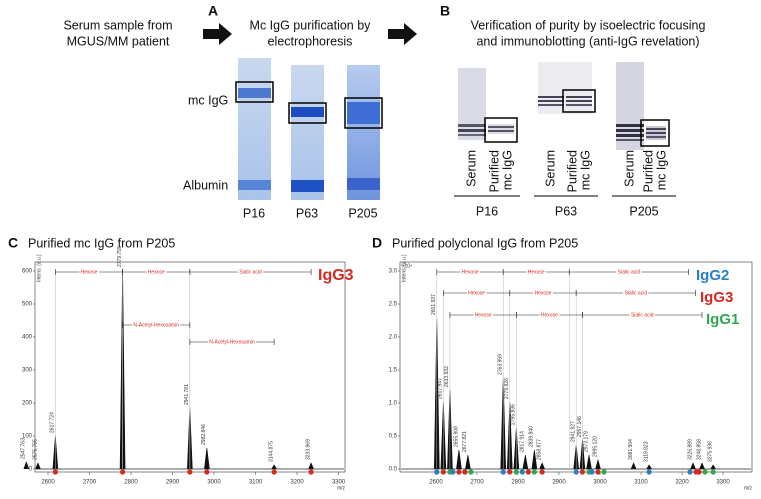  Describe the element at coordinates (308, 449) in the screenshot. I see `peak-label: 3233.969` at that location.